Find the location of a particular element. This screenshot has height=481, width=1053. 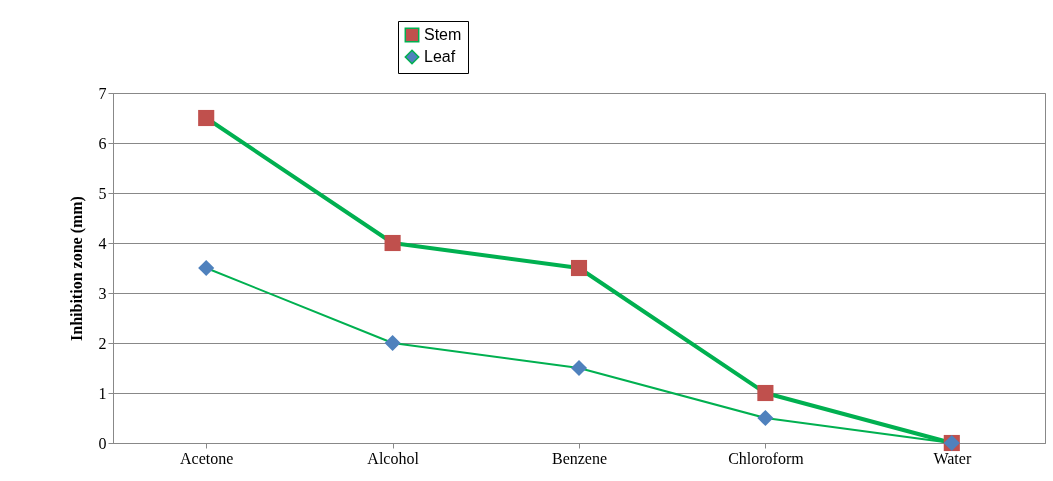

y-tick-label: 0 is located at coordinates (102, 443).